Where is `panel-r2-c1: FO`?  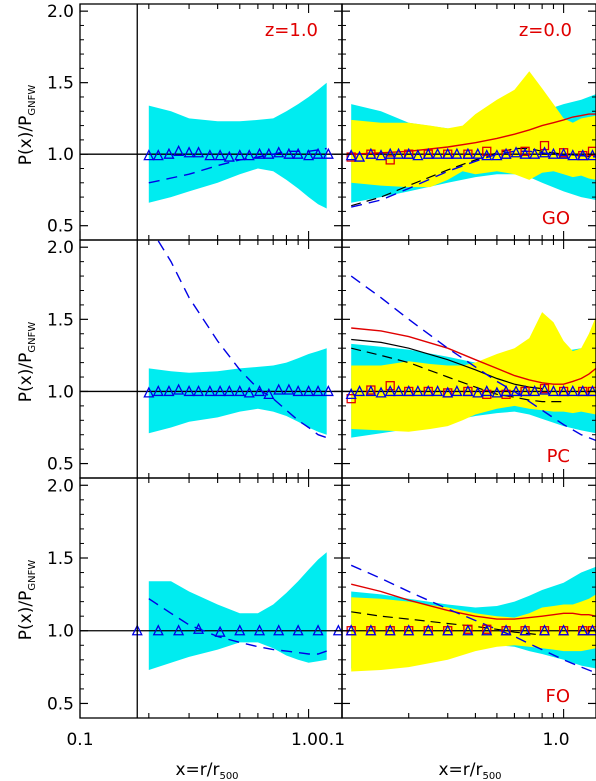 panel-r2-c1: FO is located at coordinates (468, 598).